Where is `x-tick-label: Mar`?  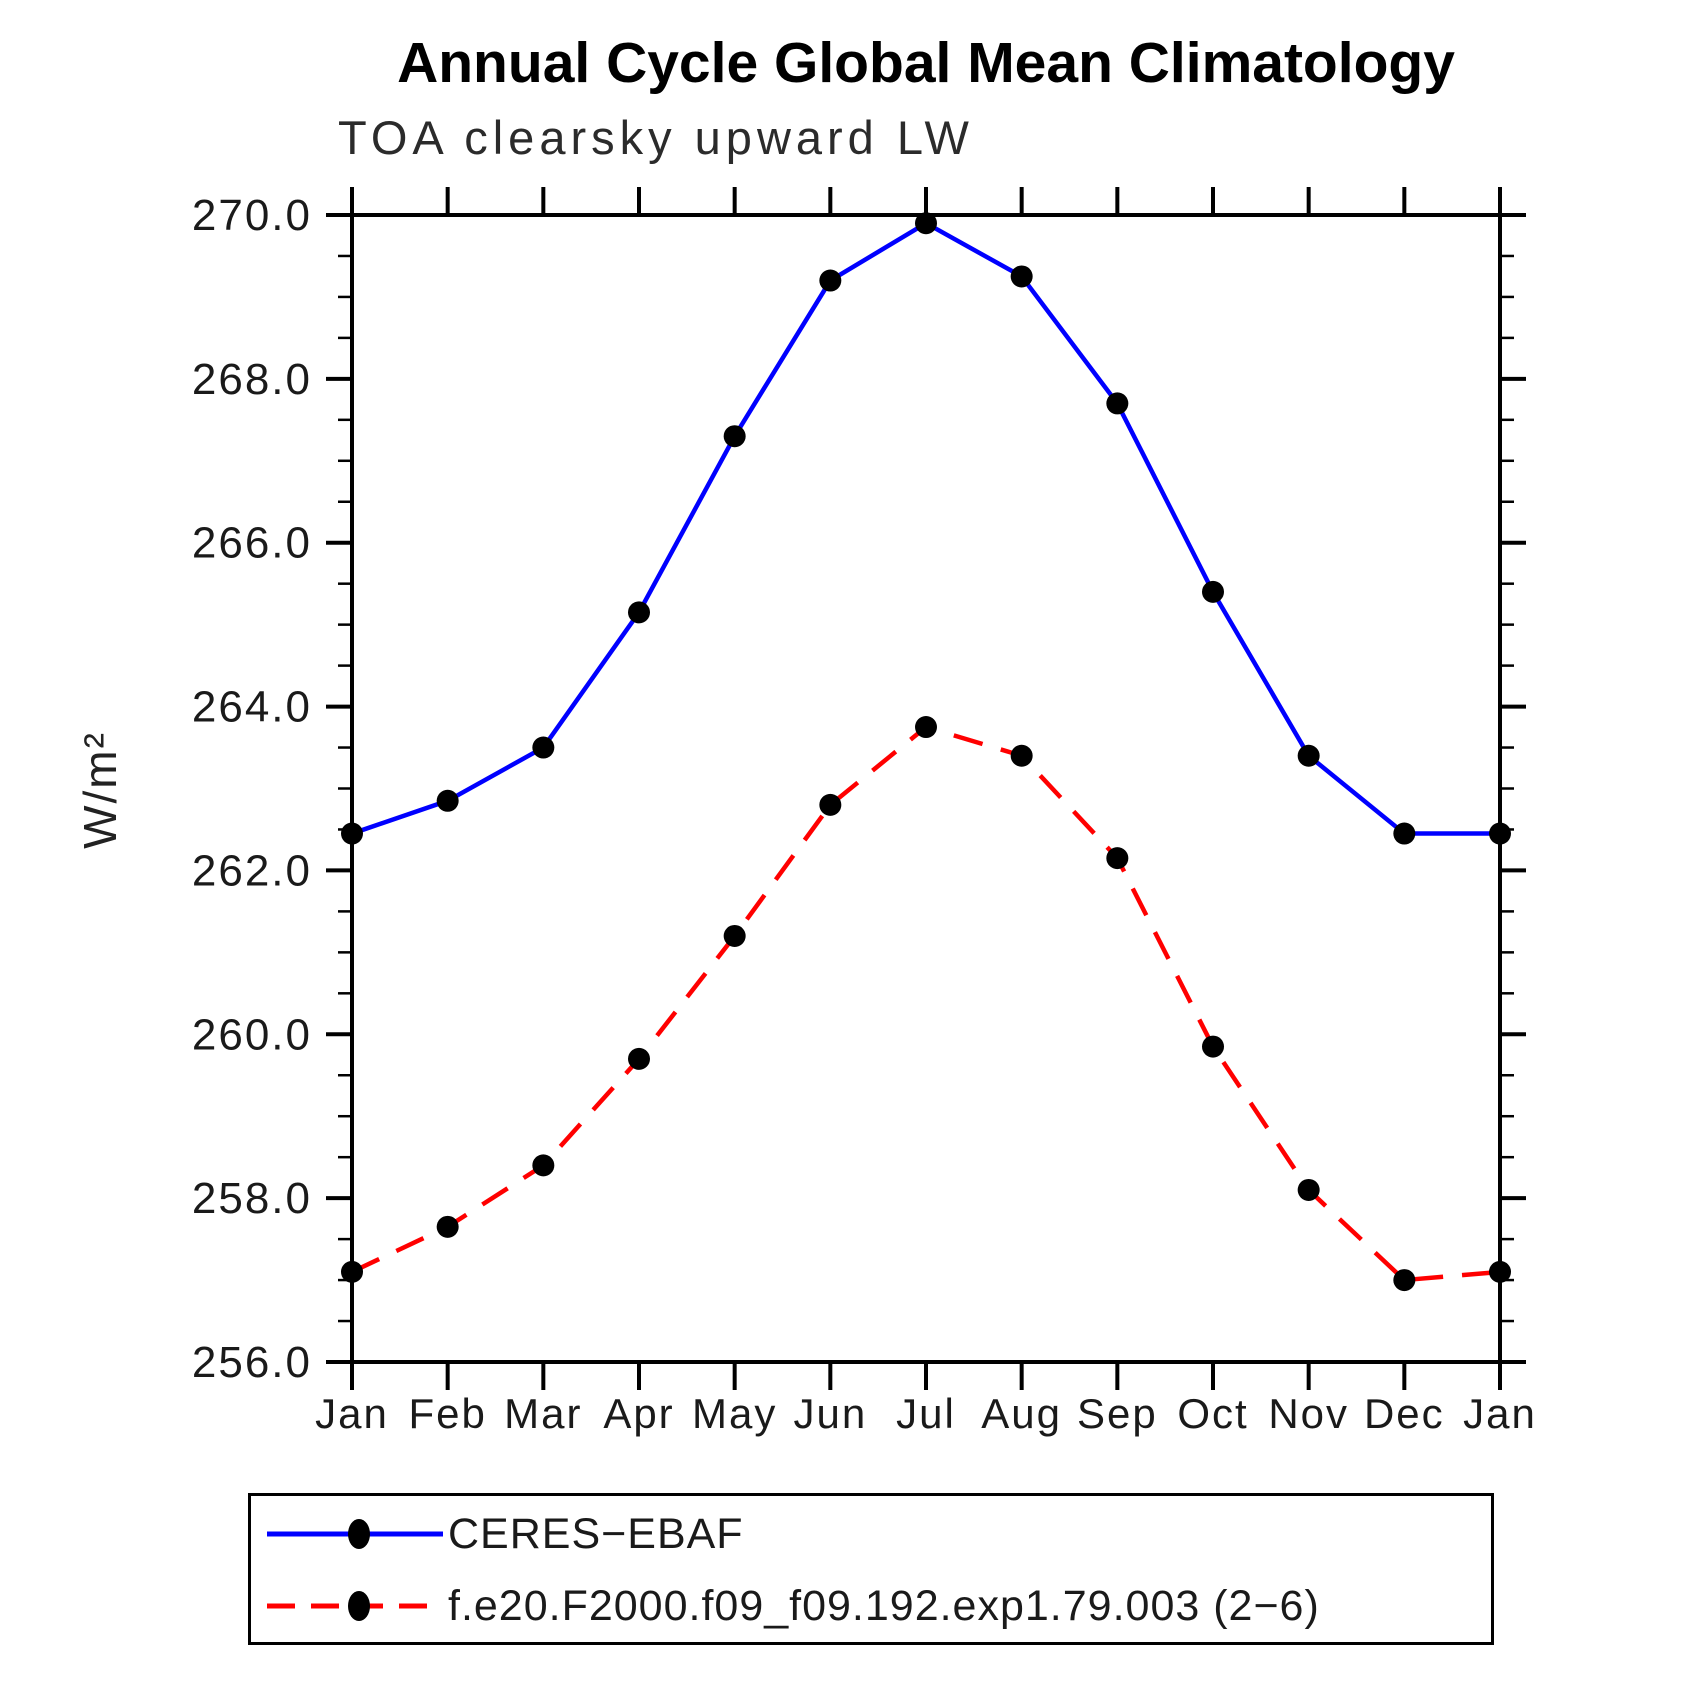 x-tick-label: Mar is located at coordinates (543, 1413).